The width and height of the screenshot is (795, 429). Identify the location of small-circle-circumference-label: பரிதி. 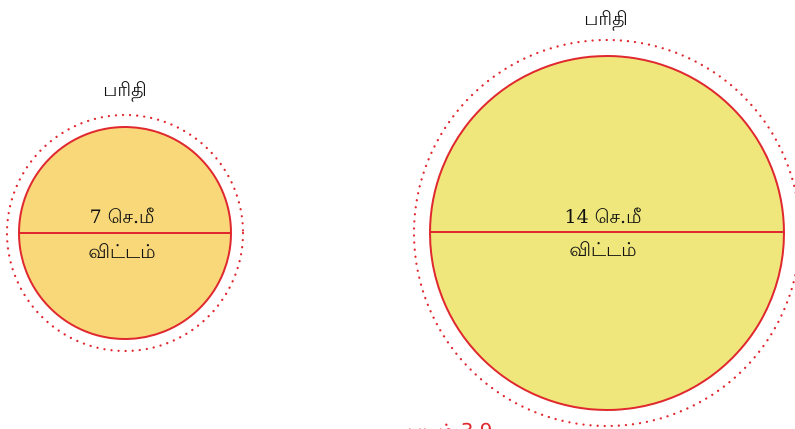
(124, 90).